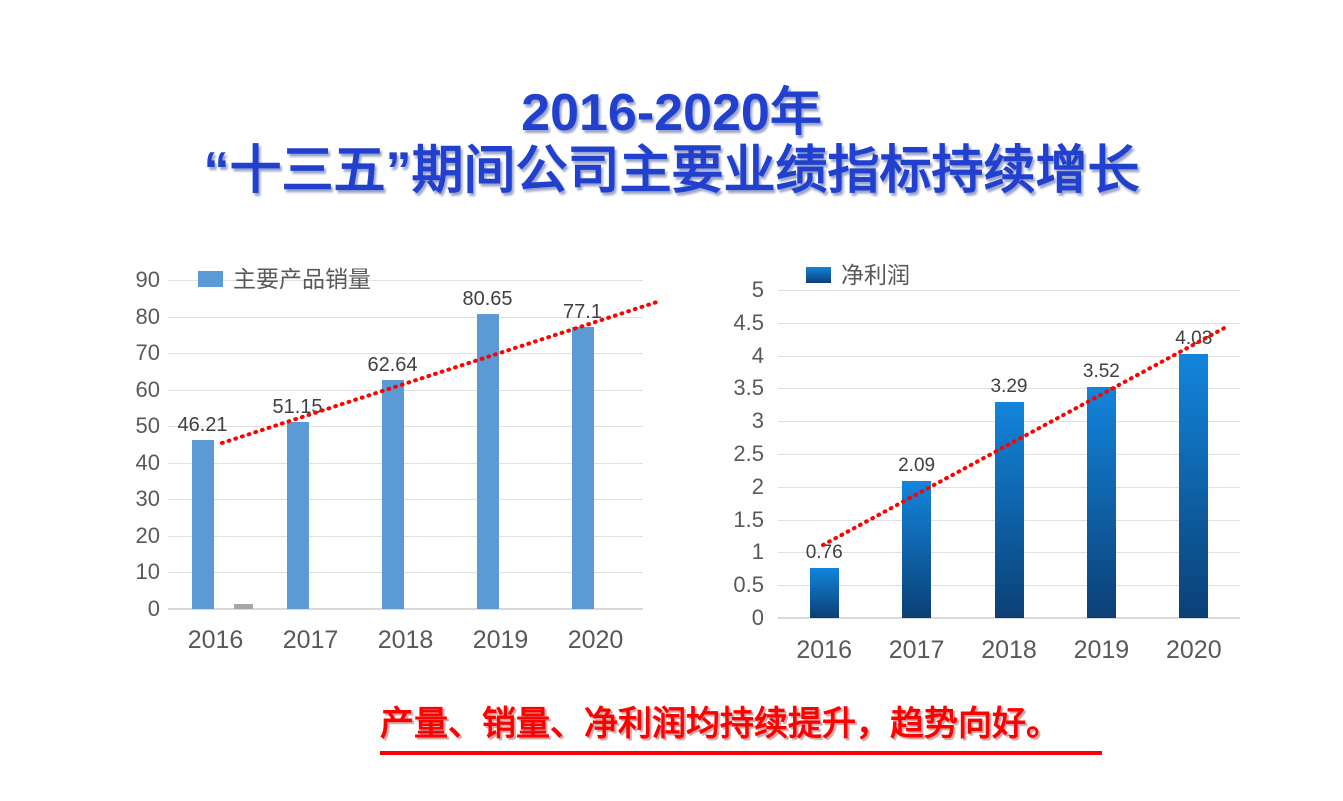 The image size is (1343, 801). I want to click on sales-y-tick-label: 30, so click(147, 499).